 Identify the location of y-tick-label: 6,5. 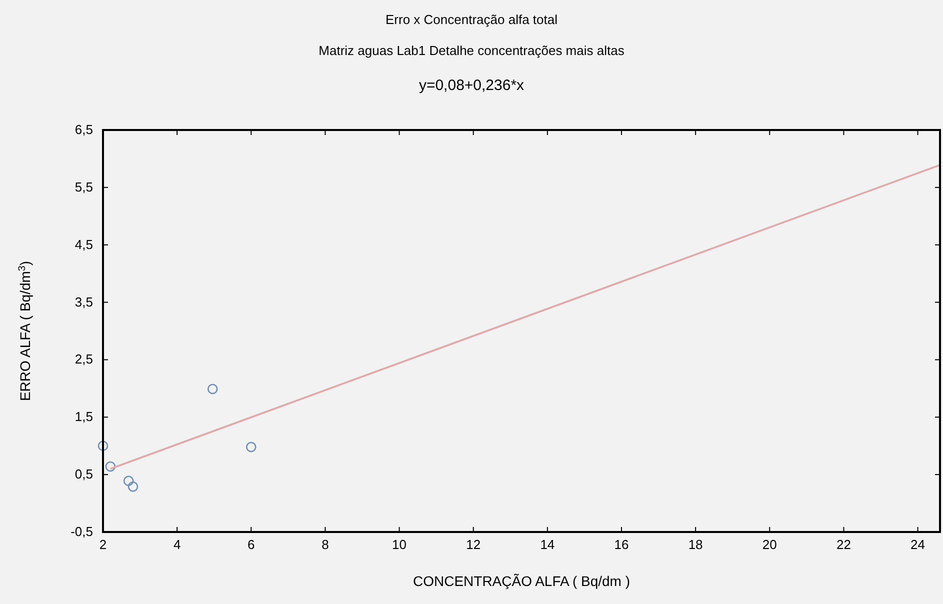
(83, 129).